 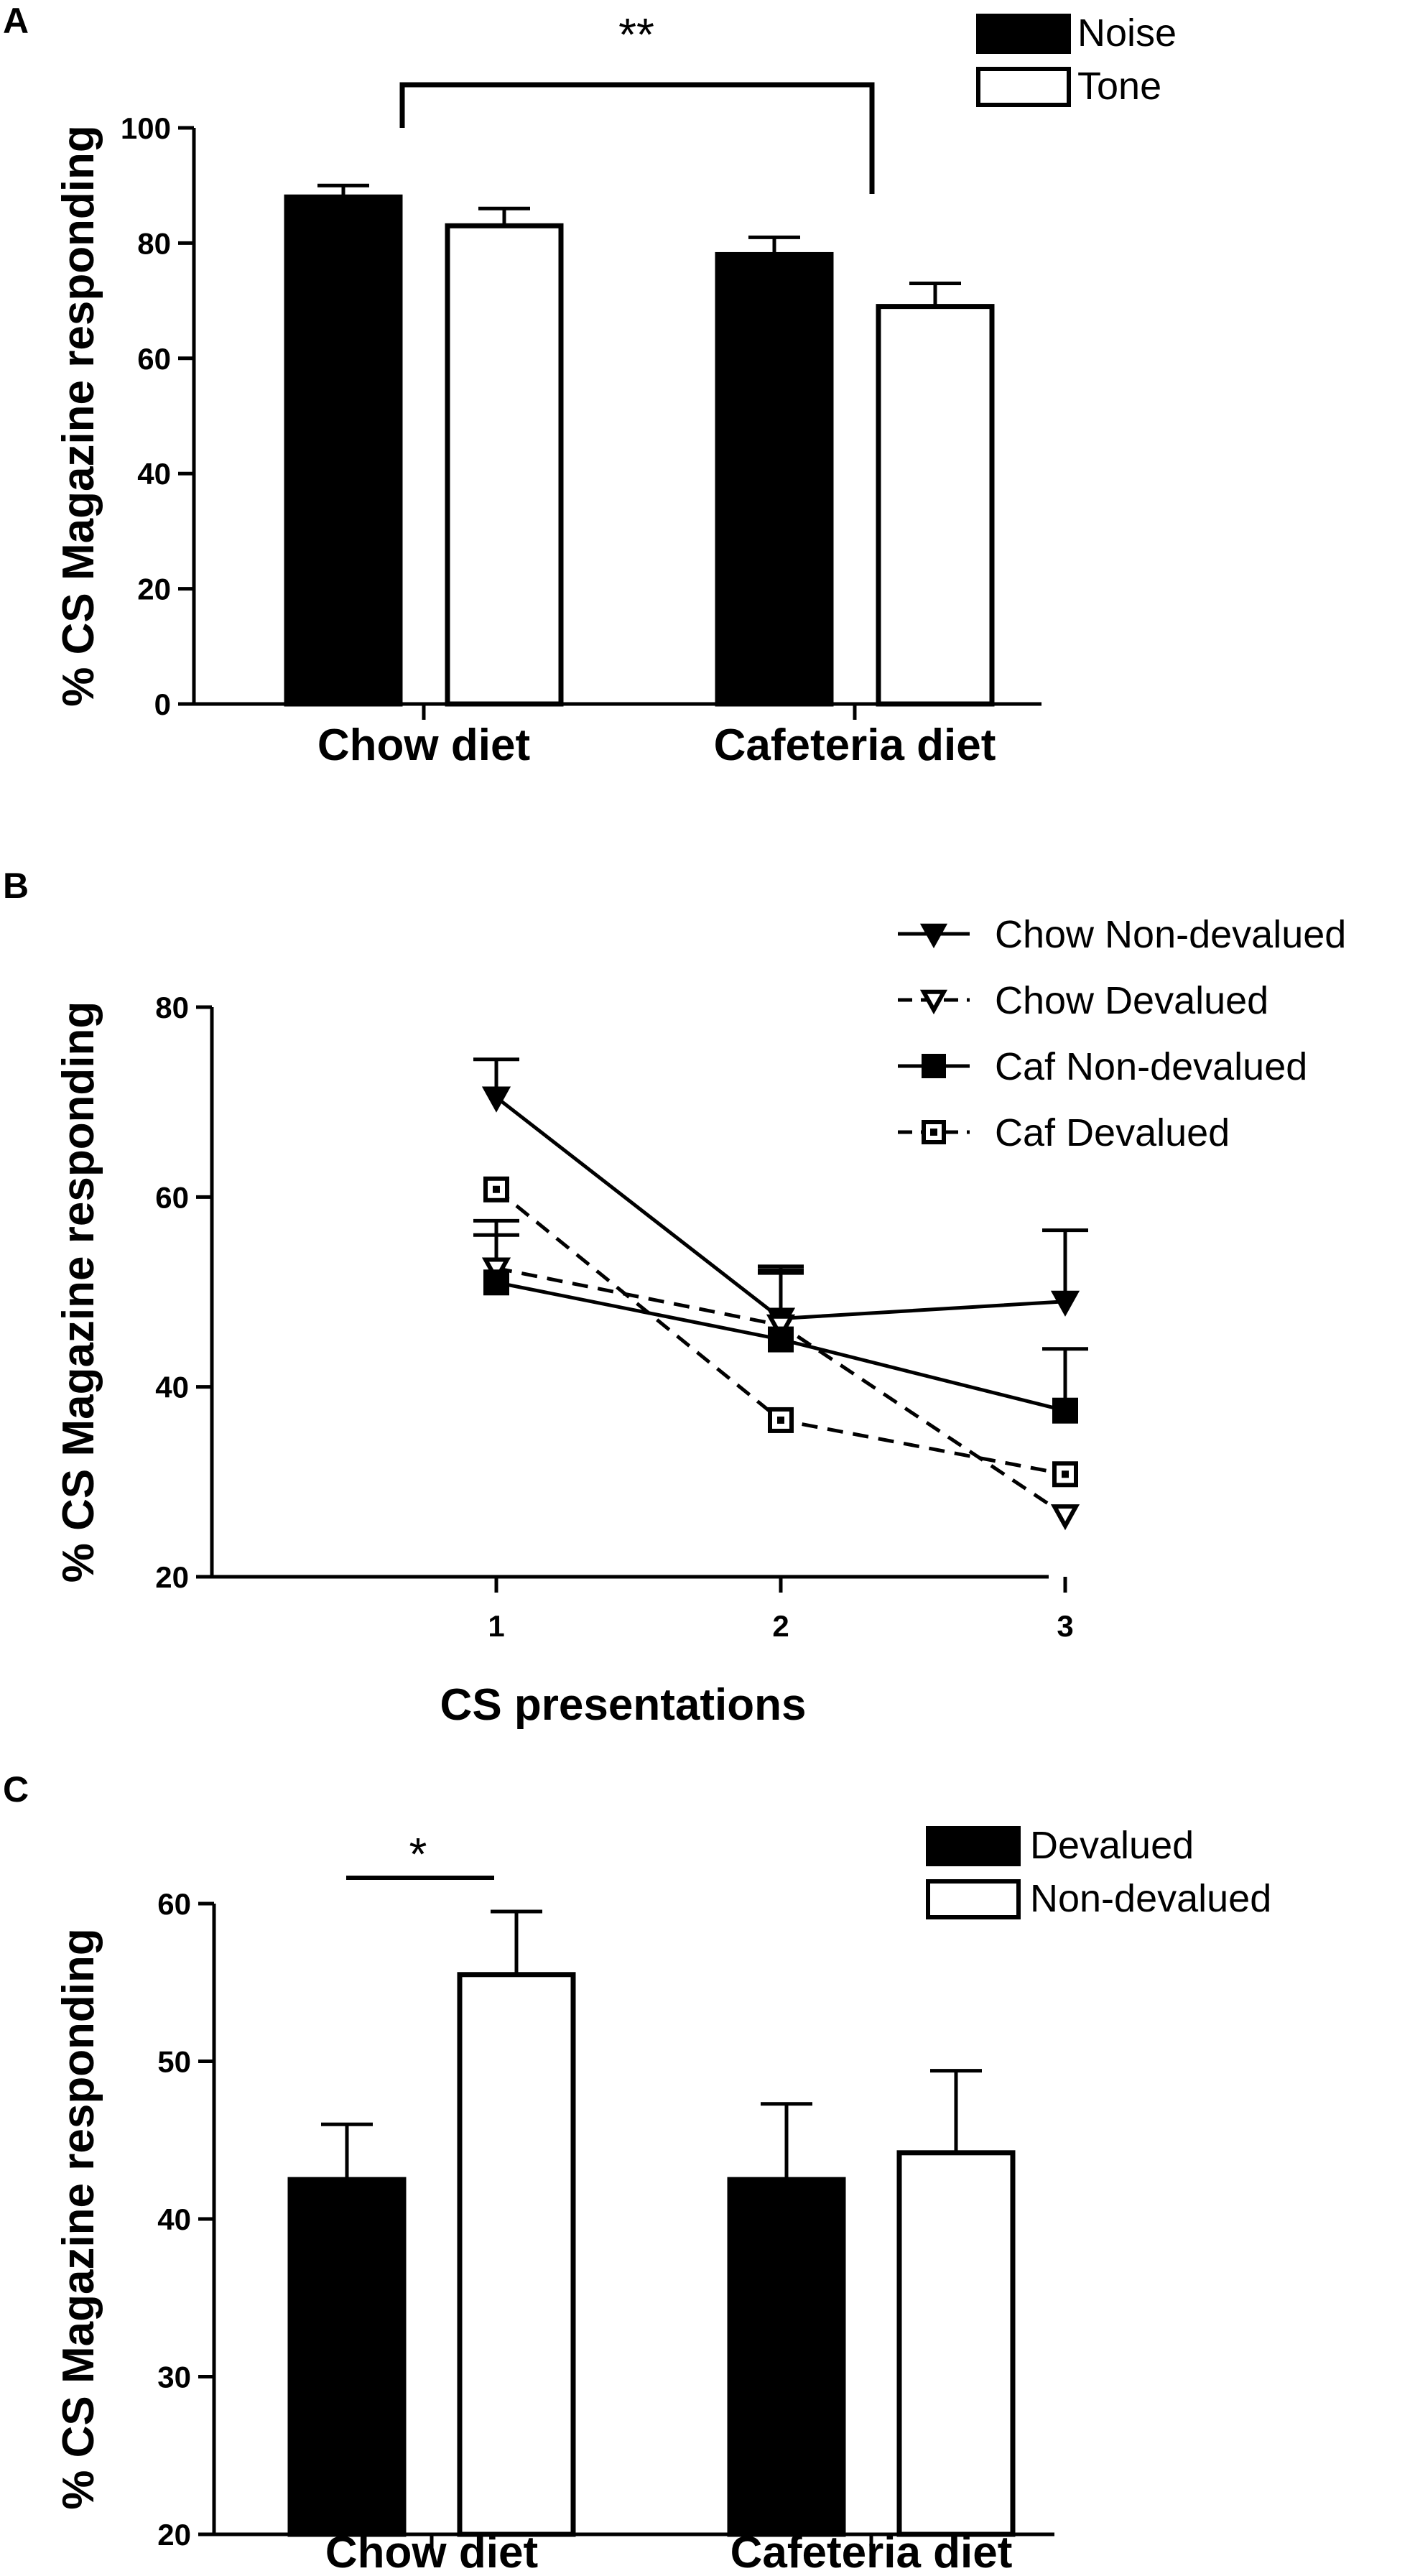 What do you see at coordinates (1112, 1132) in the screenshot?
I see `panel-b-legend-label: Caf Devalued` at bounding box center [1112, 1132].